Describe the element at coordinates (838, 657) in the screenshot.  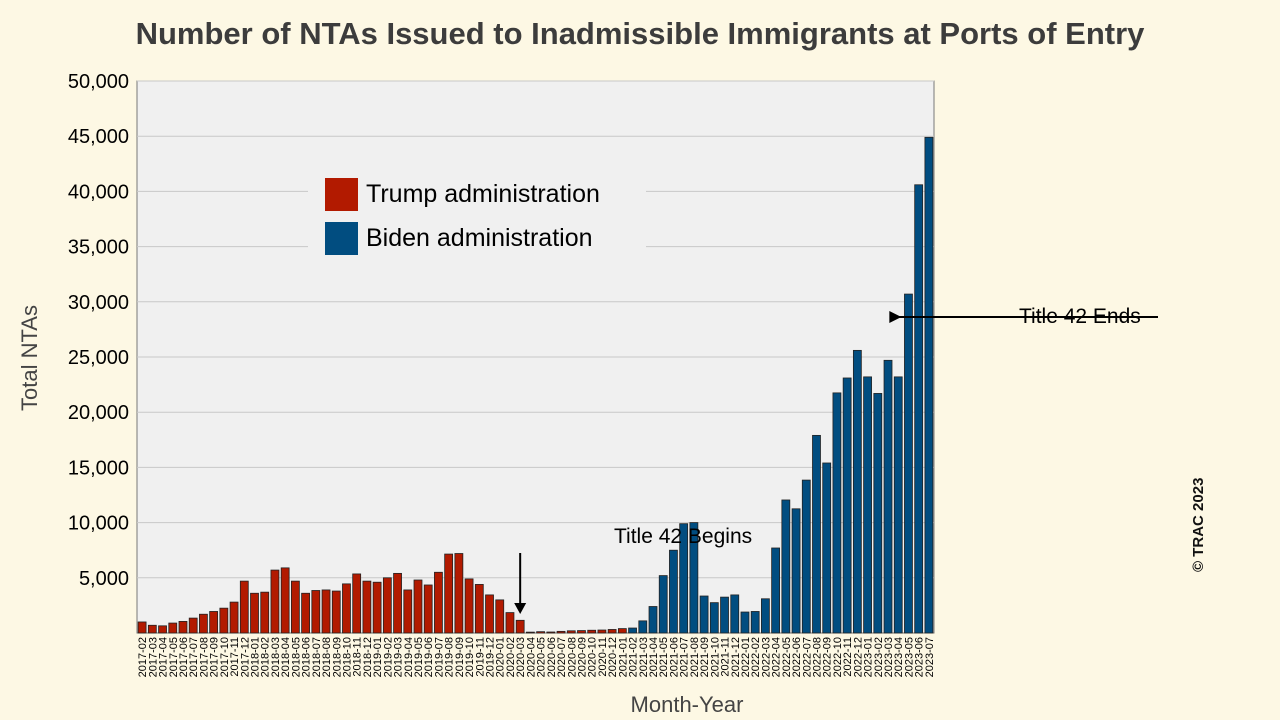
I see `x-tick-label: 2022-10` at that location.